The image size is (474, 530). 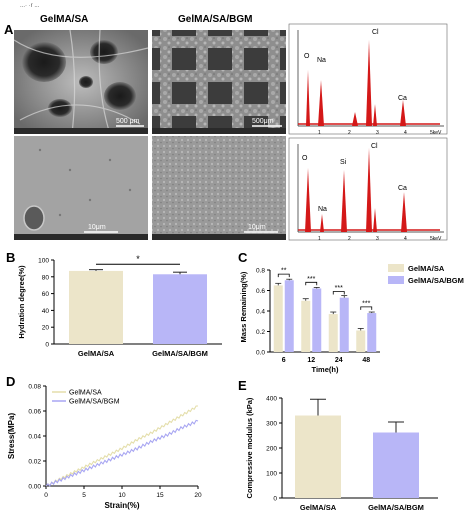 What do you see at coordinates (198, 495) in the screenshot?
I see `x-tick-label: 20` at bounding box center [198, 495].